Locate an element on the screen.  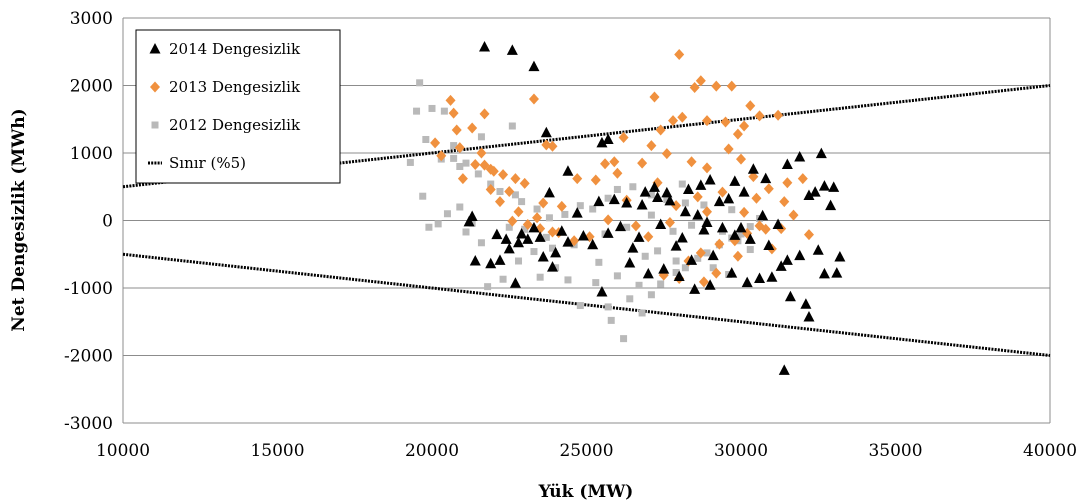
x-tick-label: 30000 is located at coordinates (741, 451).